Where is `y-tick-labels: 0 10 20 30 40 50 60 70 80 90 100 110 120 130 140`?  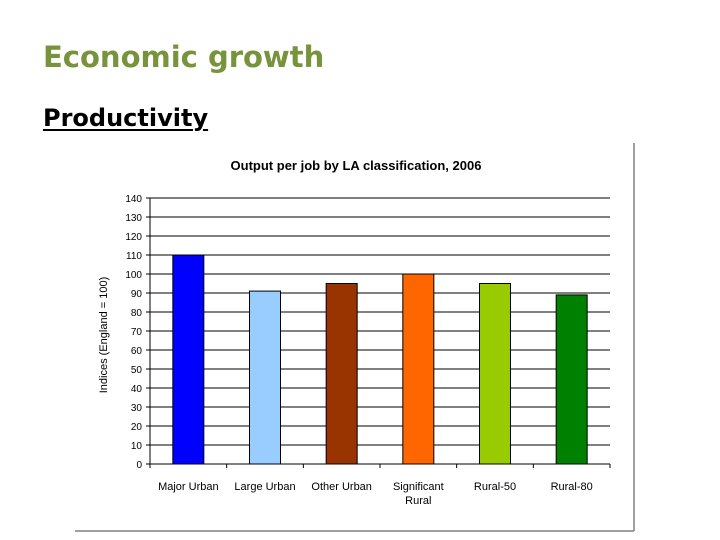
y-tick-labels: 0 10 20 30 40 50 60 70 80 90 100 110 120 130 140 is located at coordinates (133, 332).